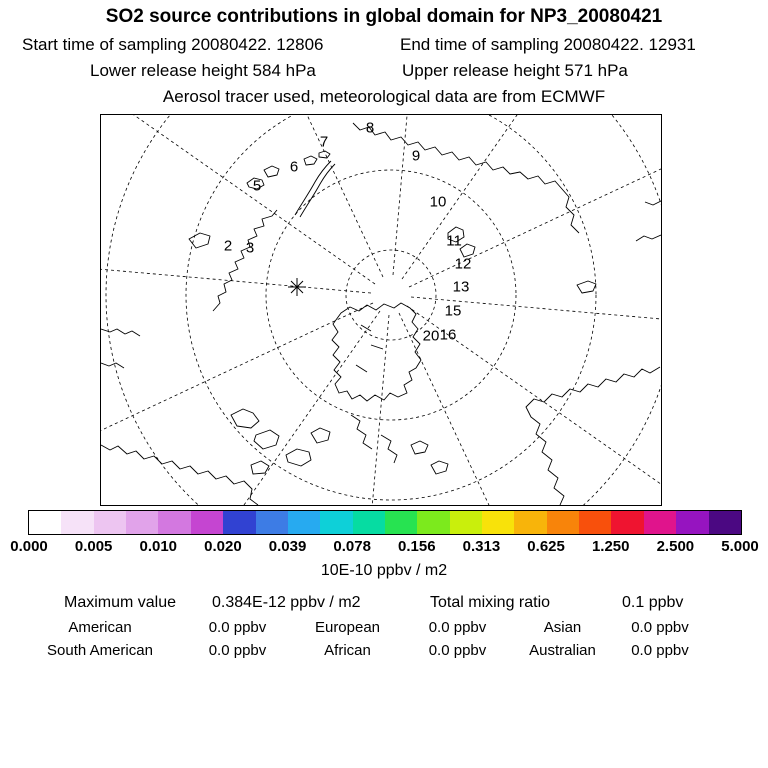 The image size is (768, 768). What do you see at coordinates (100, 627) in the screenshot?
I see `region-name: American` at bounding box center [100, 627].